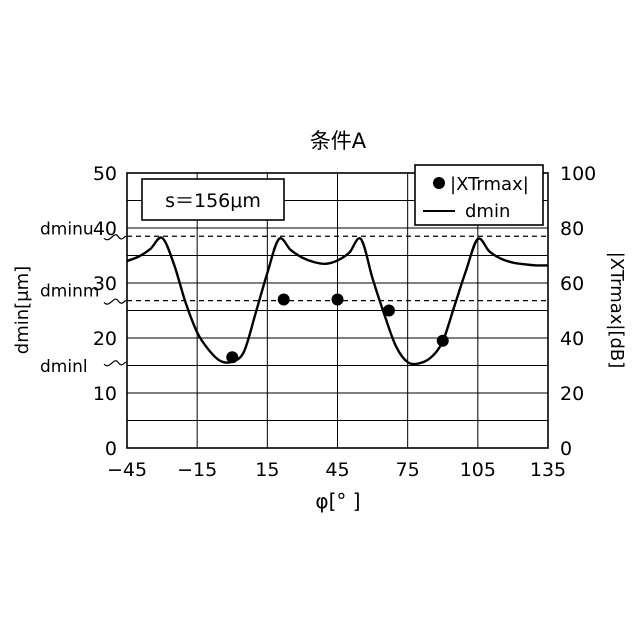 This screenshot has height=640, width=640. Describe the element at coordinates (22, 310) in the screenshot. I see `y-left-axis-label: dmin[μm]` at that location.